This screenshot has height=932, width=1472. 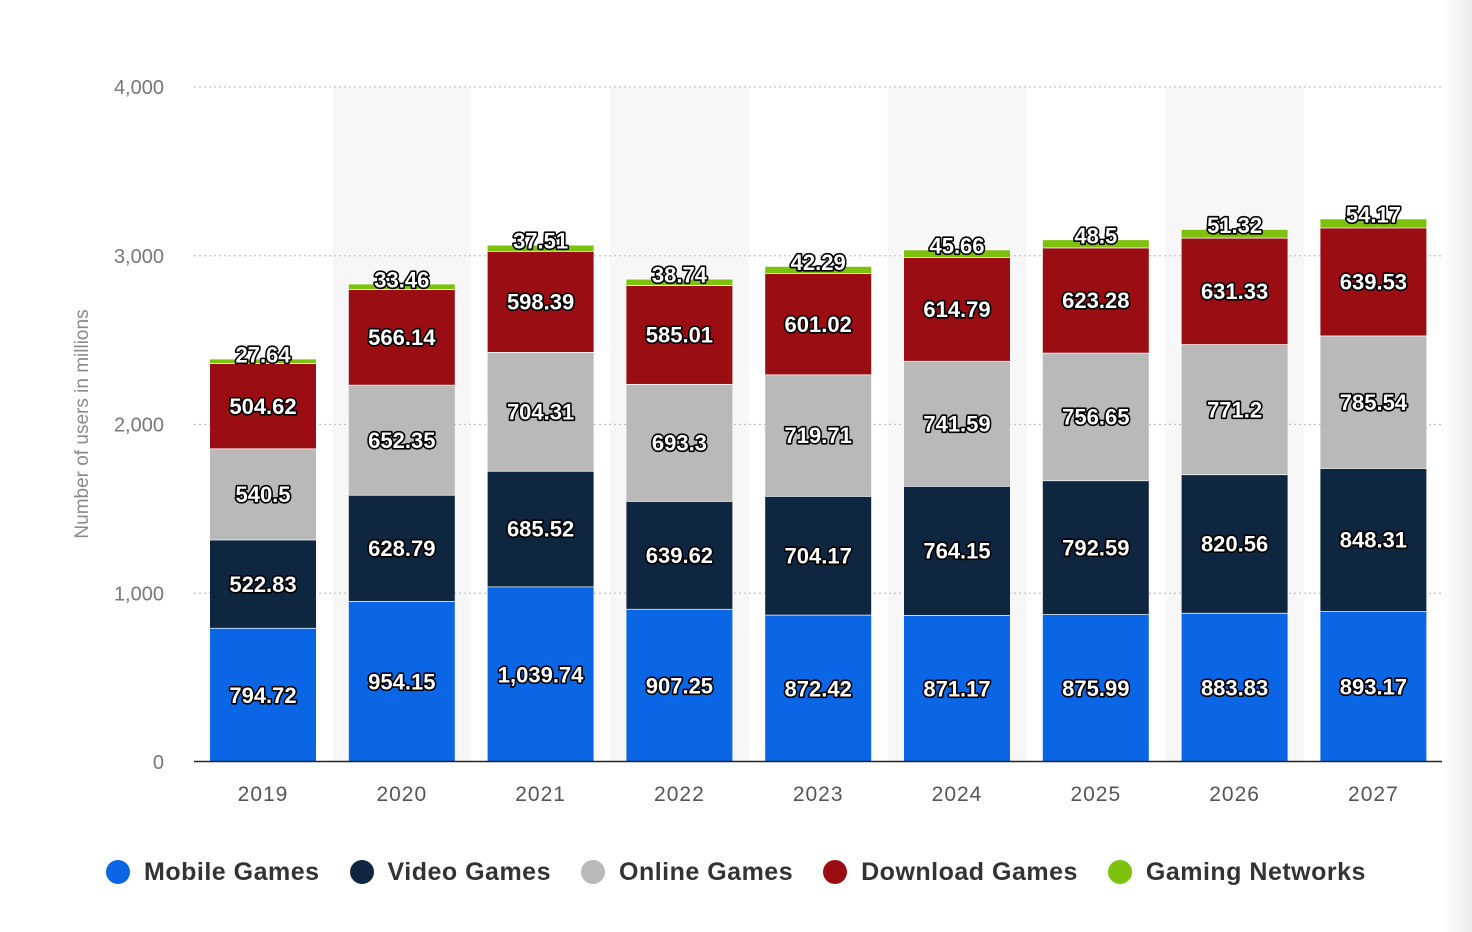 I want to click on legend-label: Mobile Games, so click(x=232, y=871).